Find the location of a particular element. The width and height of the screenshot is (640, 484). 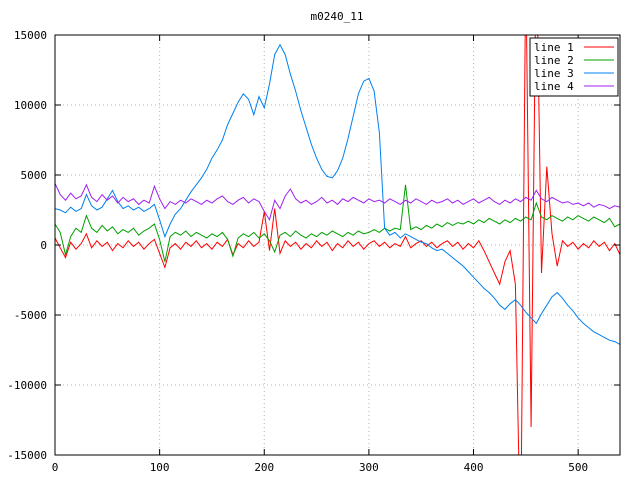

x-tick-label: 100 is located at coordinates (160, 467).